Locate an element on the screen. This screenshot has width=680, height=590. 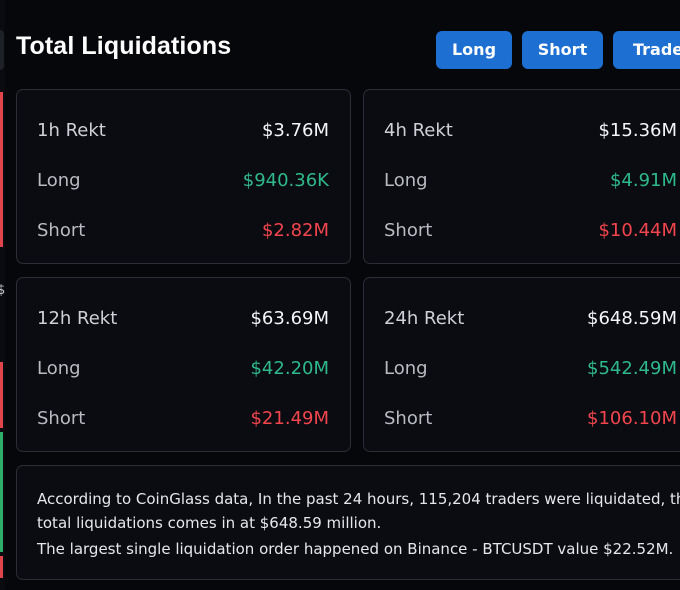
total-value: $648.59M is located at coordinates (632, 318).